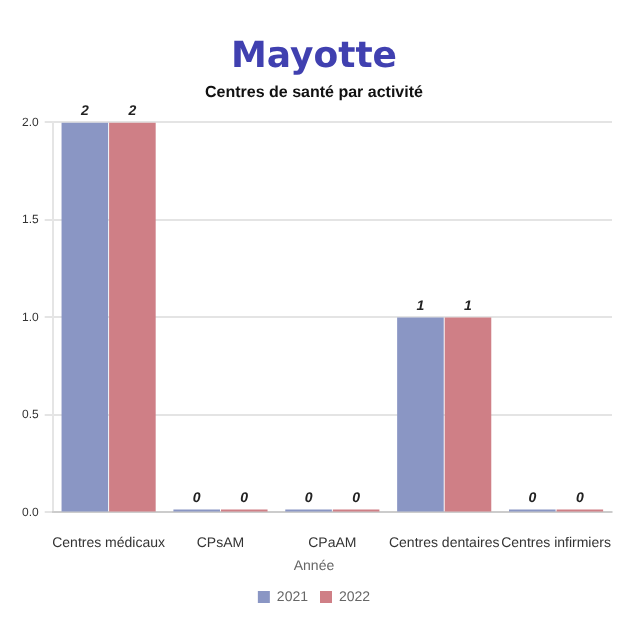 This screenshot has height=640, width=640. What do you see at coordinates (314, 55) in the screenshot?
I see `chart-title: Mayotte` at bounding box center [314, 55].